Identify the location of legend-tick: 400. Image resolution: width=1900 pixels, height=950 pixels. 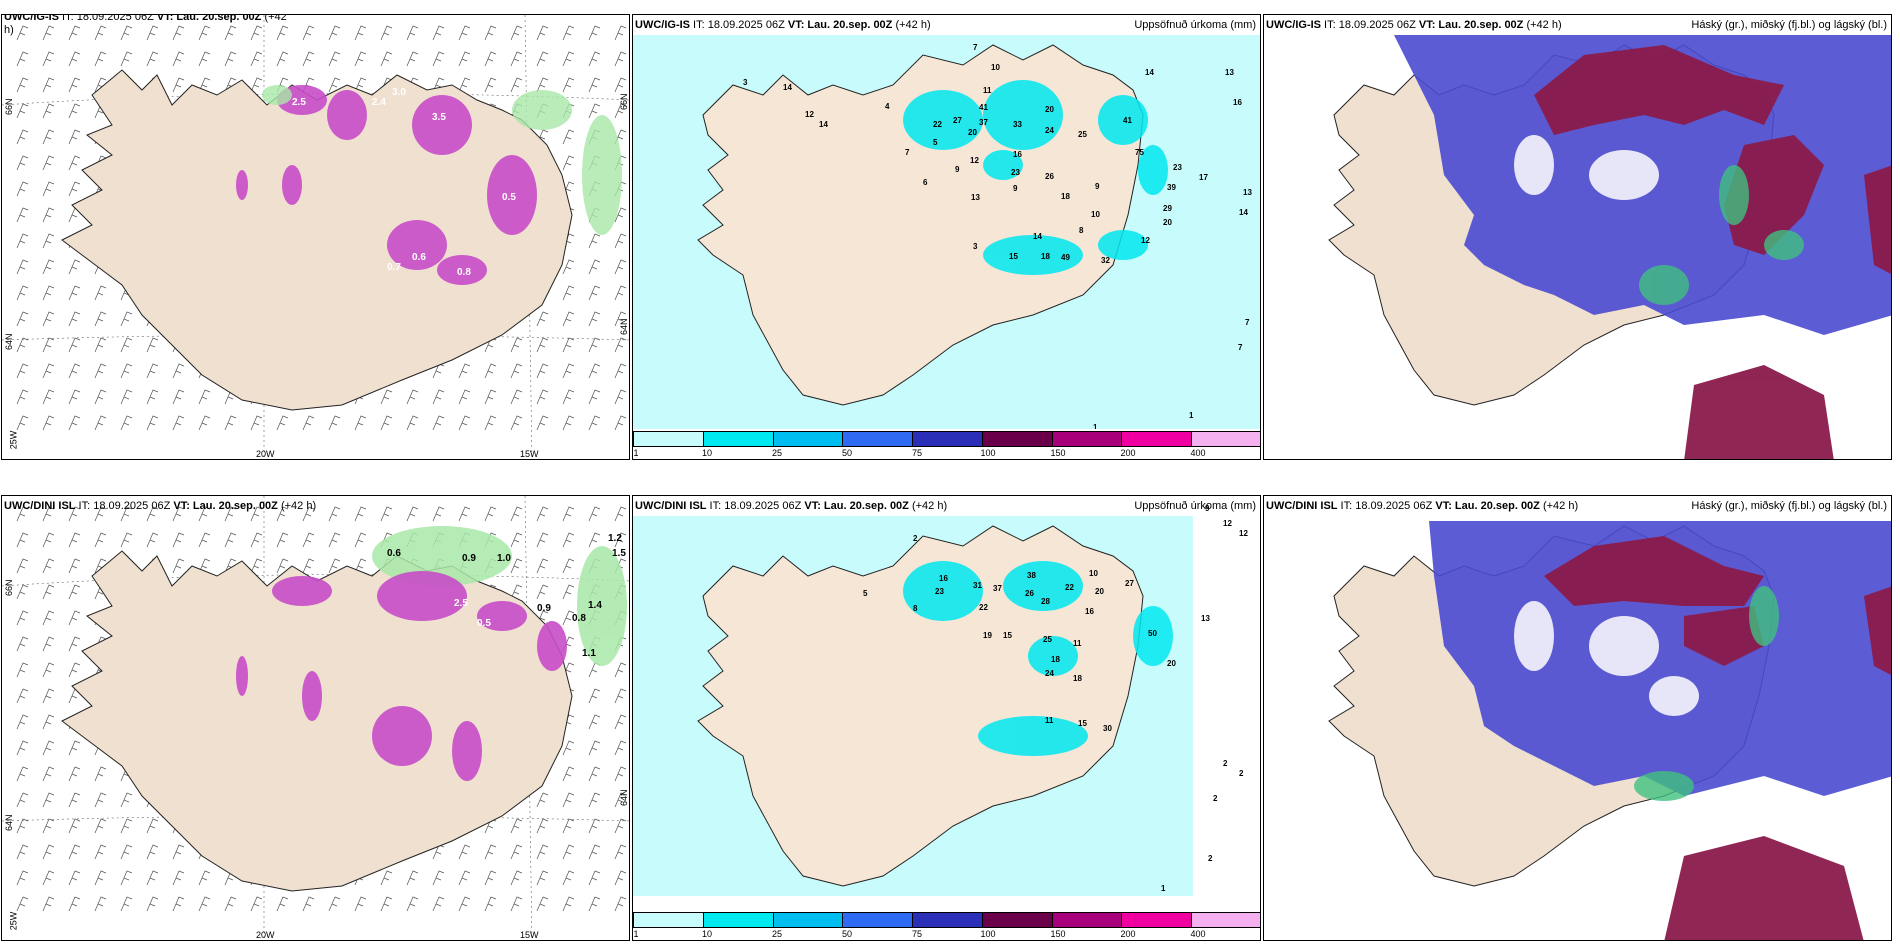
(1198, 453).